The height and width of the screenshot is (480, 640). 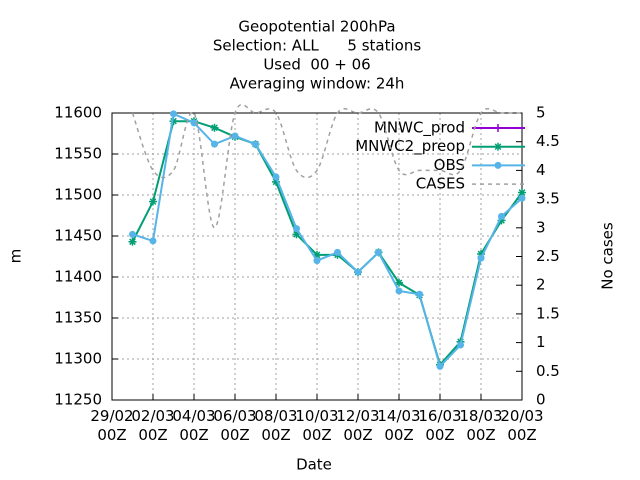 What do you see at coordinates (78, 154) in the screenshot?
I see `y-tick-label: 11550` at bounding box center [78, 154].